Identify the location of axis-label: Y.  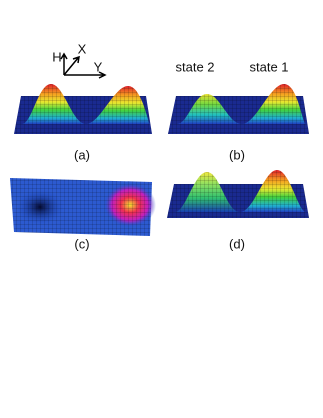
(98, 66).